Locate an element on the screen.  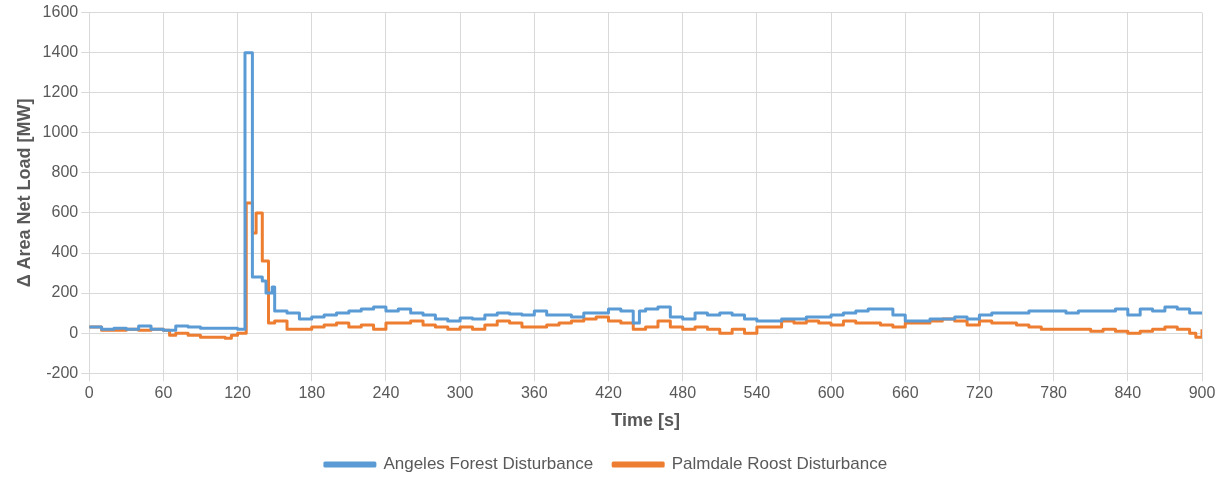
y-tick-label: 400 is located at coordinates (65, 252).